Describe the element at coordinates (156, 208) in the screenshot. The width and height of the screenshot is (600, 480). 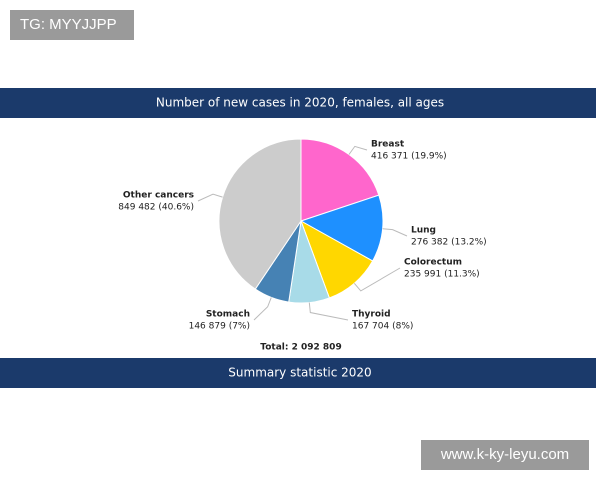
I see `value-label: 849 482 (40.6%)` at that location.